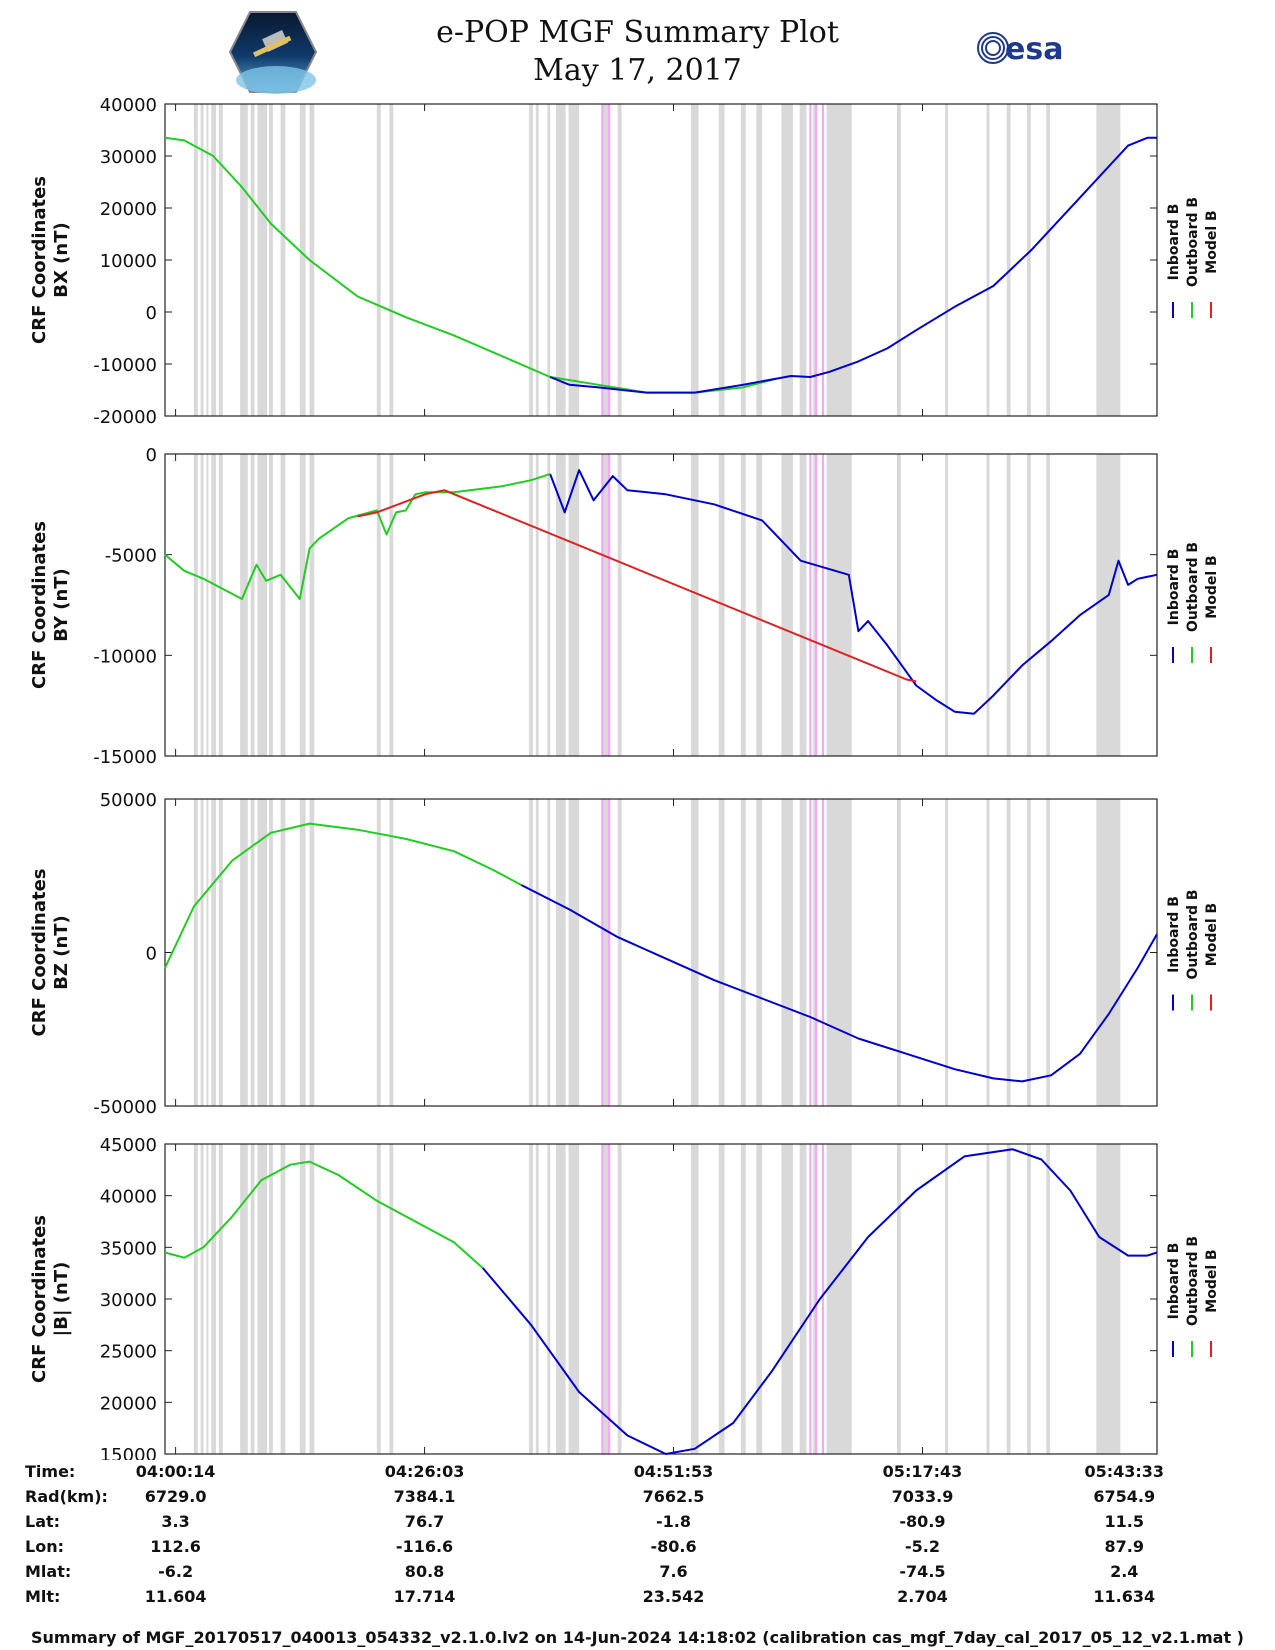 Image resolution: width=1275 pixels, height=1650 pixels. Describe the element at coordinates (128, 800) in the screenshot. I see `y-tick-label: 50000` at that location.